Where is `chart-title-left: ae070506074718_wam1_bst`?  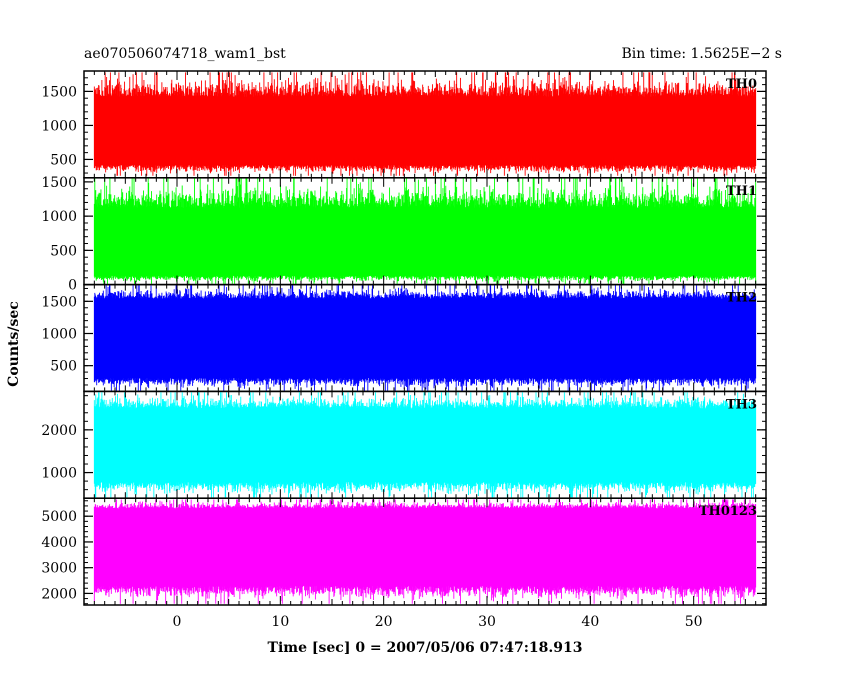
chart-title-left: ae070506074718_wam1_bst is located at coordinates (185, 54).